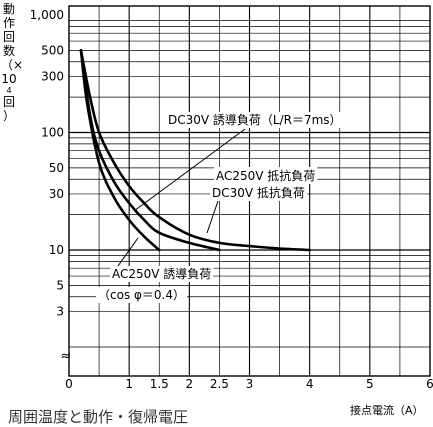  What do you see at coordinates (8, 23) in the screenshot?
I see `y-title-char: 作` at bounding box center [8, 23].